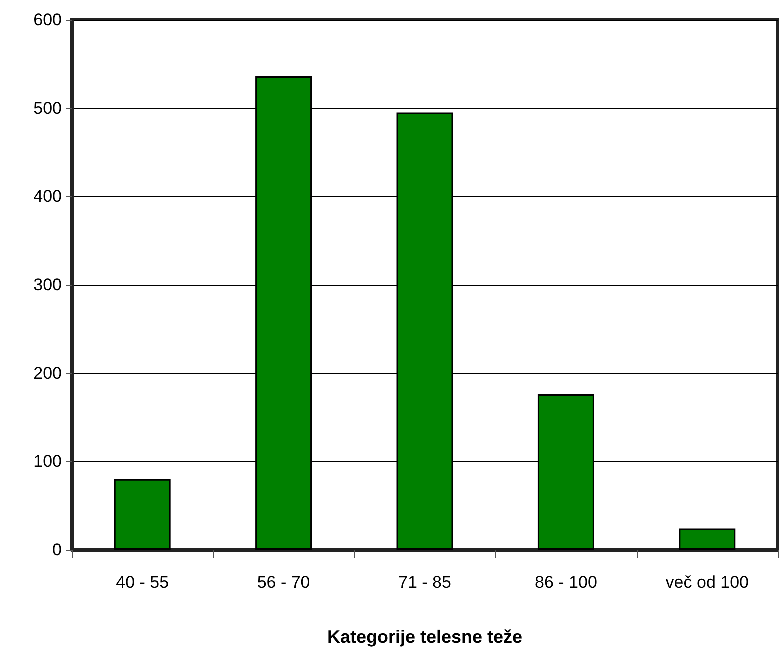 The image size is (779, 651). Describe the element at coordinates (283, 582) in the screenshot. I see `x-tick-label: 56 - 70` at that location.